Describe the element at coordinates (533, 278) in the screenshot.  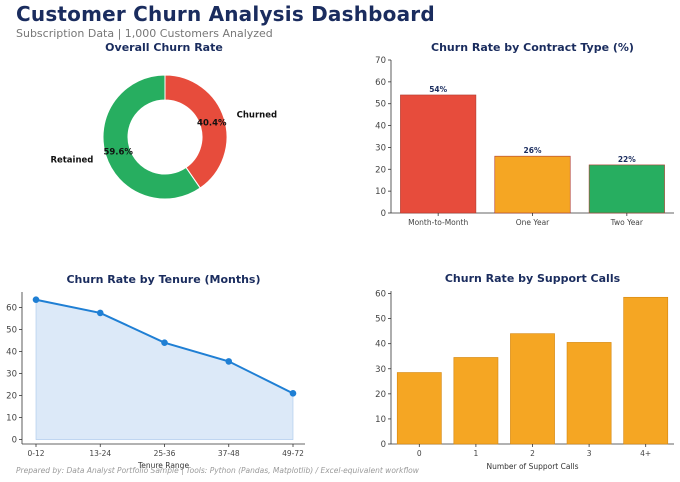
I see `support-calls-bar-chart-title: Churn Rate by Support Calls` at that location.